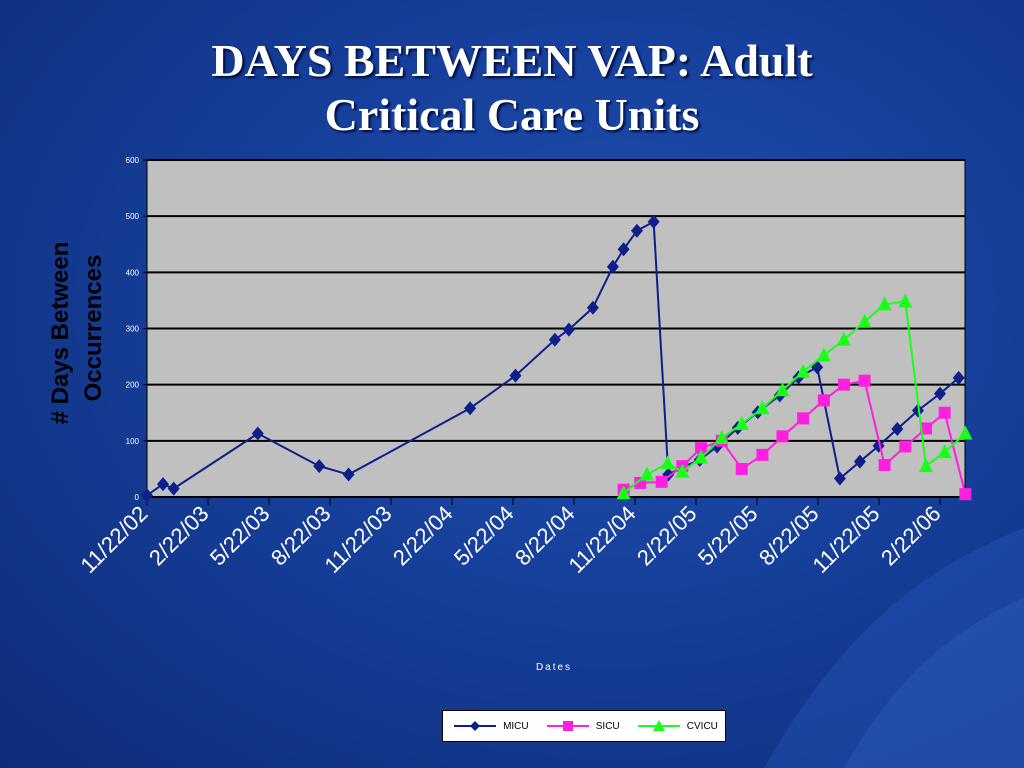  What do you see at coordinates (567, 726) in the screenshot?
I see `legend-swatch-sicu` at bounding box center [567, 726].